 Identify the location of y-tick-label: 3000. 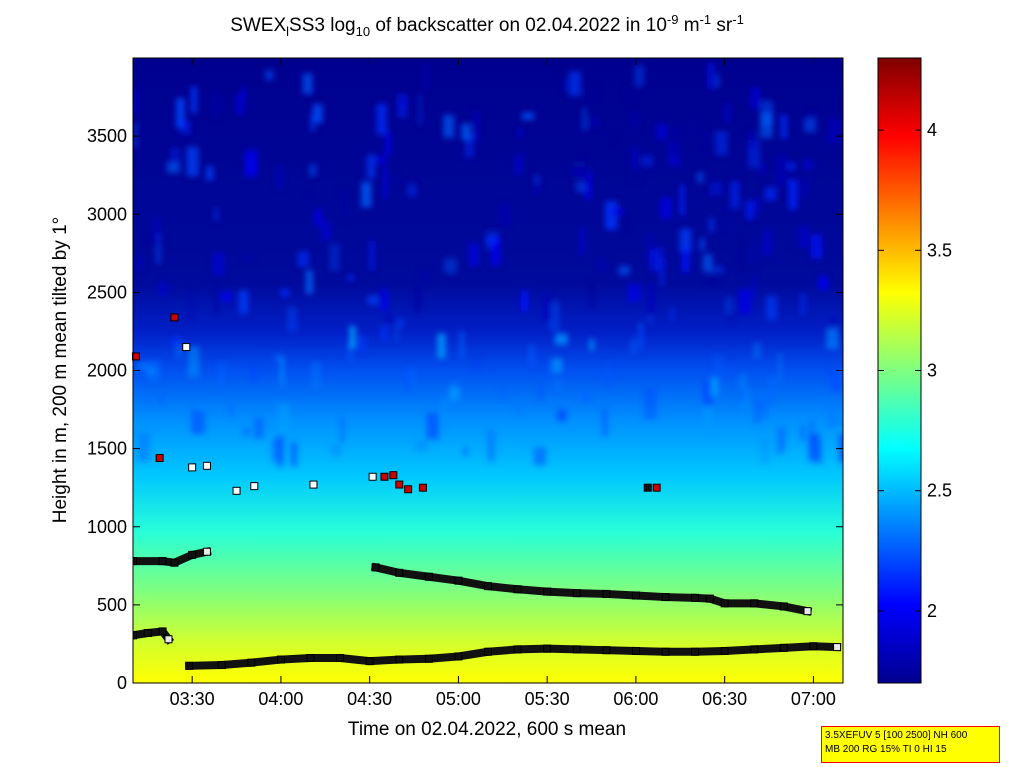
(107, 214).